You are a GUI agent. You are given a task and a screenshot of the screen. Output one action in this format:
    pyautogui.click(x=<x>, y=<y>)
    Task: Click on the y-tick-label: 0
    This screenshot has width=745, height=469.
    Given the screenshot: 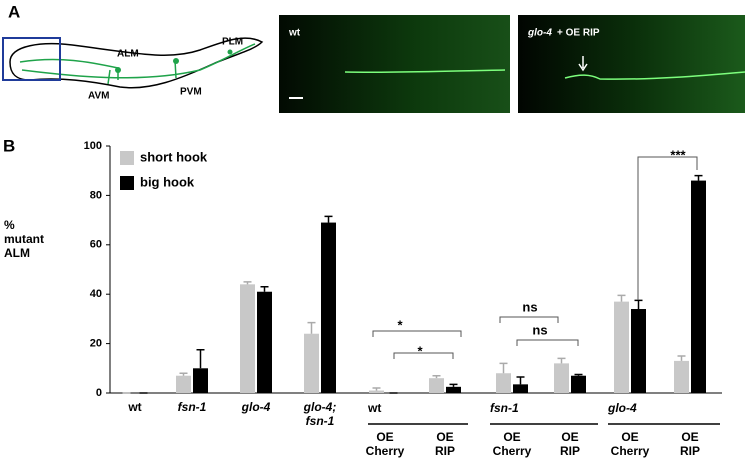 What is the action you would take?
    pyautogui.click(x=99, y=393)
    